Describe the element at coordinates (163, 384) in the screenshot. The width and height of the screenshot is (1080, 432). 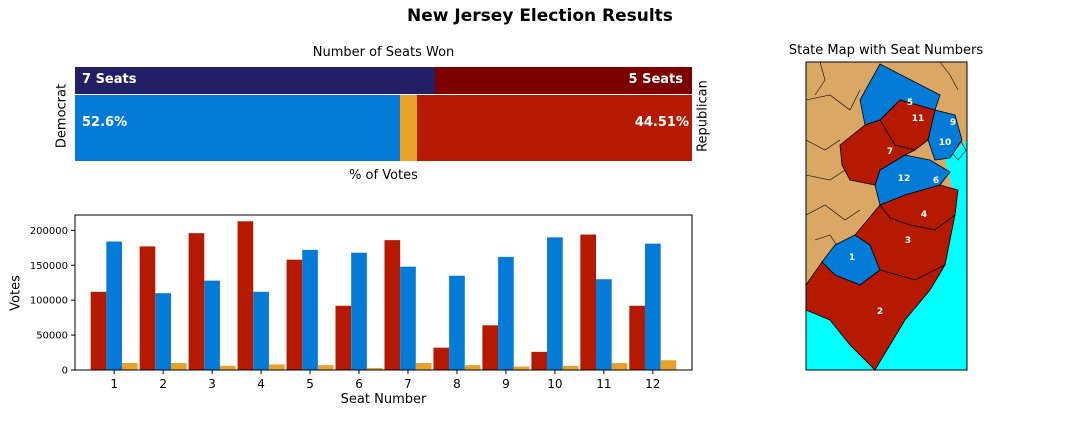
I see `x-tick-label: 2` at that location.